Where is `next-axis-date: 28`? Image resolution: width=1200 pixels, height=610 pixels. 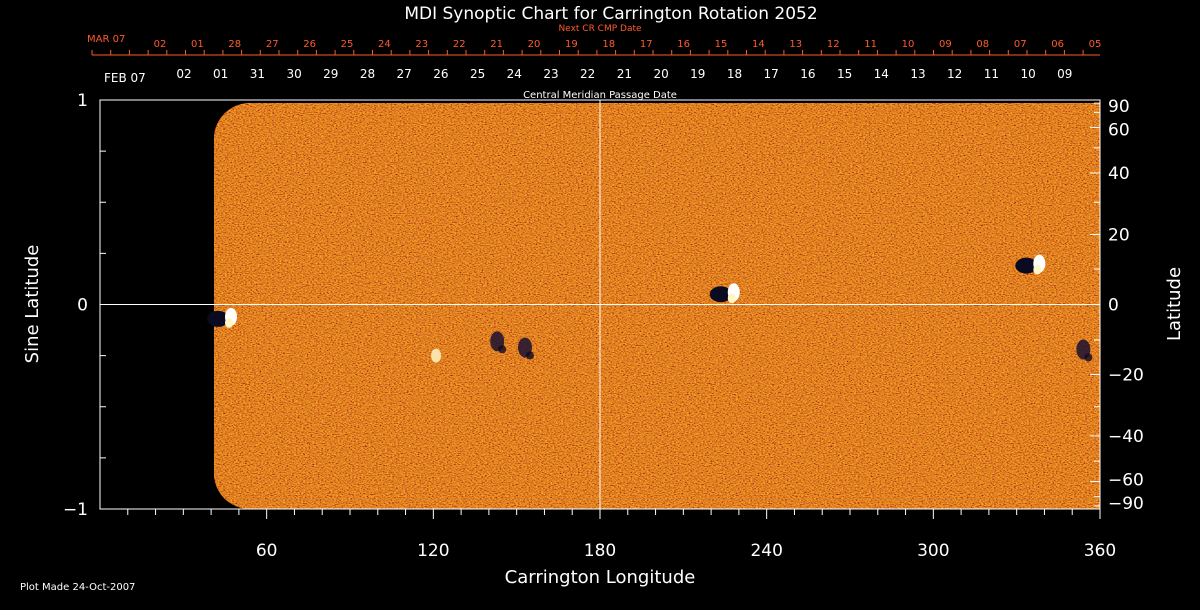 next-axis-date: 28 is located at coordinates (234, 44).